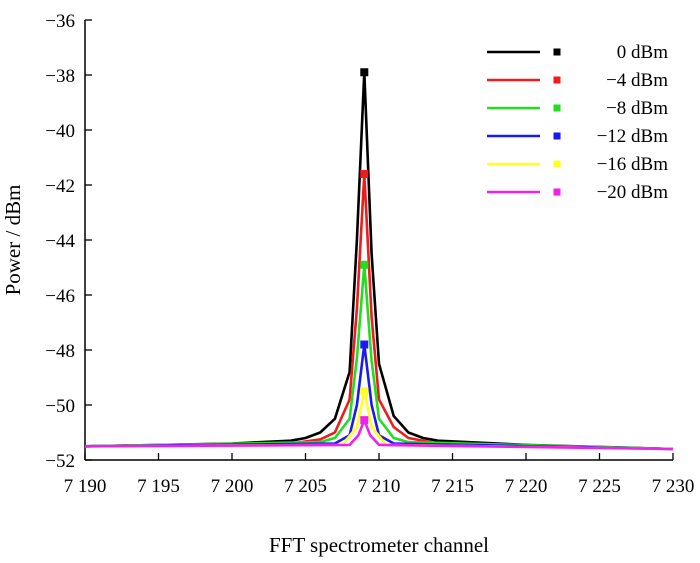 This screenshot has height=563, width=700. I want to click on y-tick-label: −50, so click(60, 406).